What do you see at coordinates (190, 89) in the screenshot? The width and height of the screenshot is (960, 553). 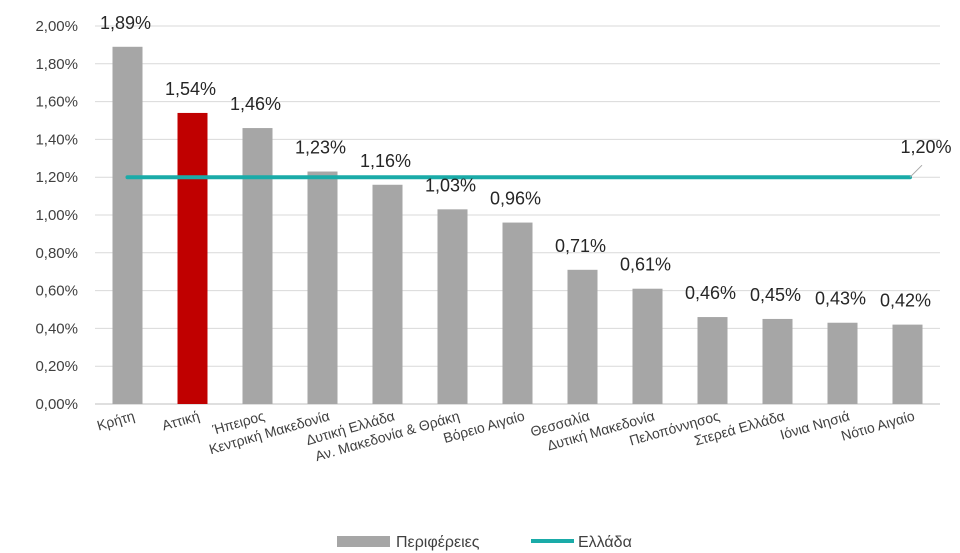 I see `bar-value-label: 1,54%` at bounding box center [190, 89].